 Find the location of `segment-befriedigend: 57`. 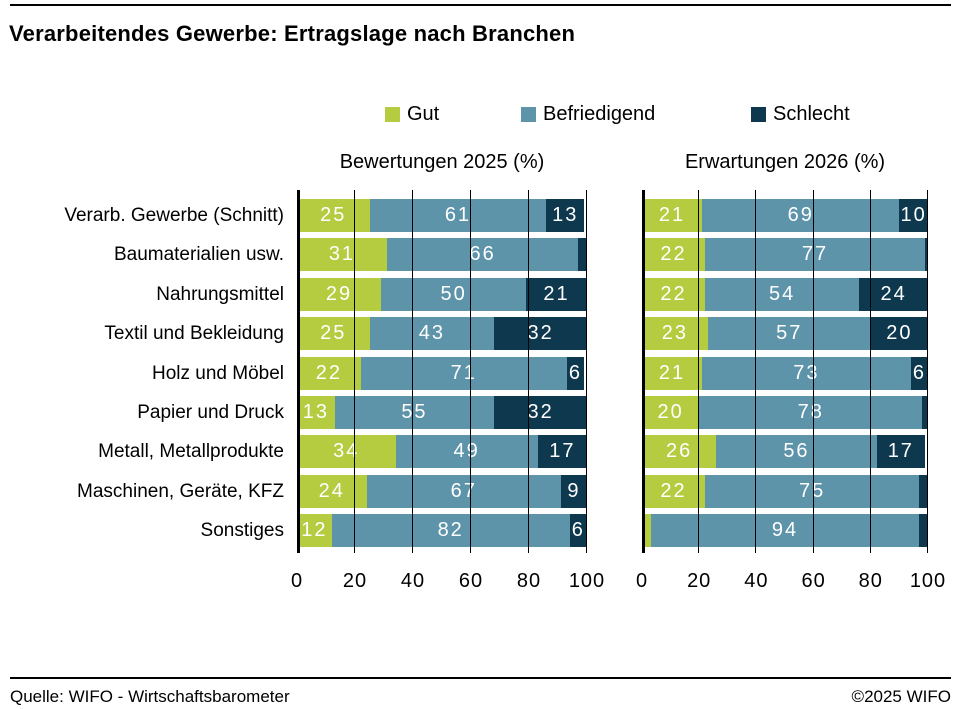

segment-befriedigend: 57 is located at coordinates (789, 334).